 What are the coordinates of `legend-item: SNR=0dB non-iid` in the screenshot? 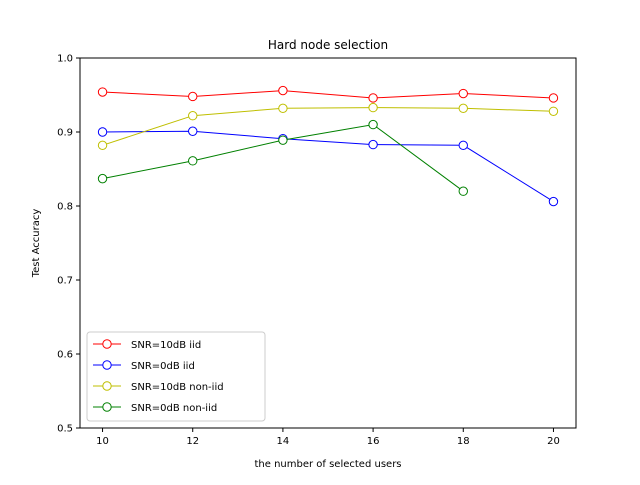 It's located at (155, 408).